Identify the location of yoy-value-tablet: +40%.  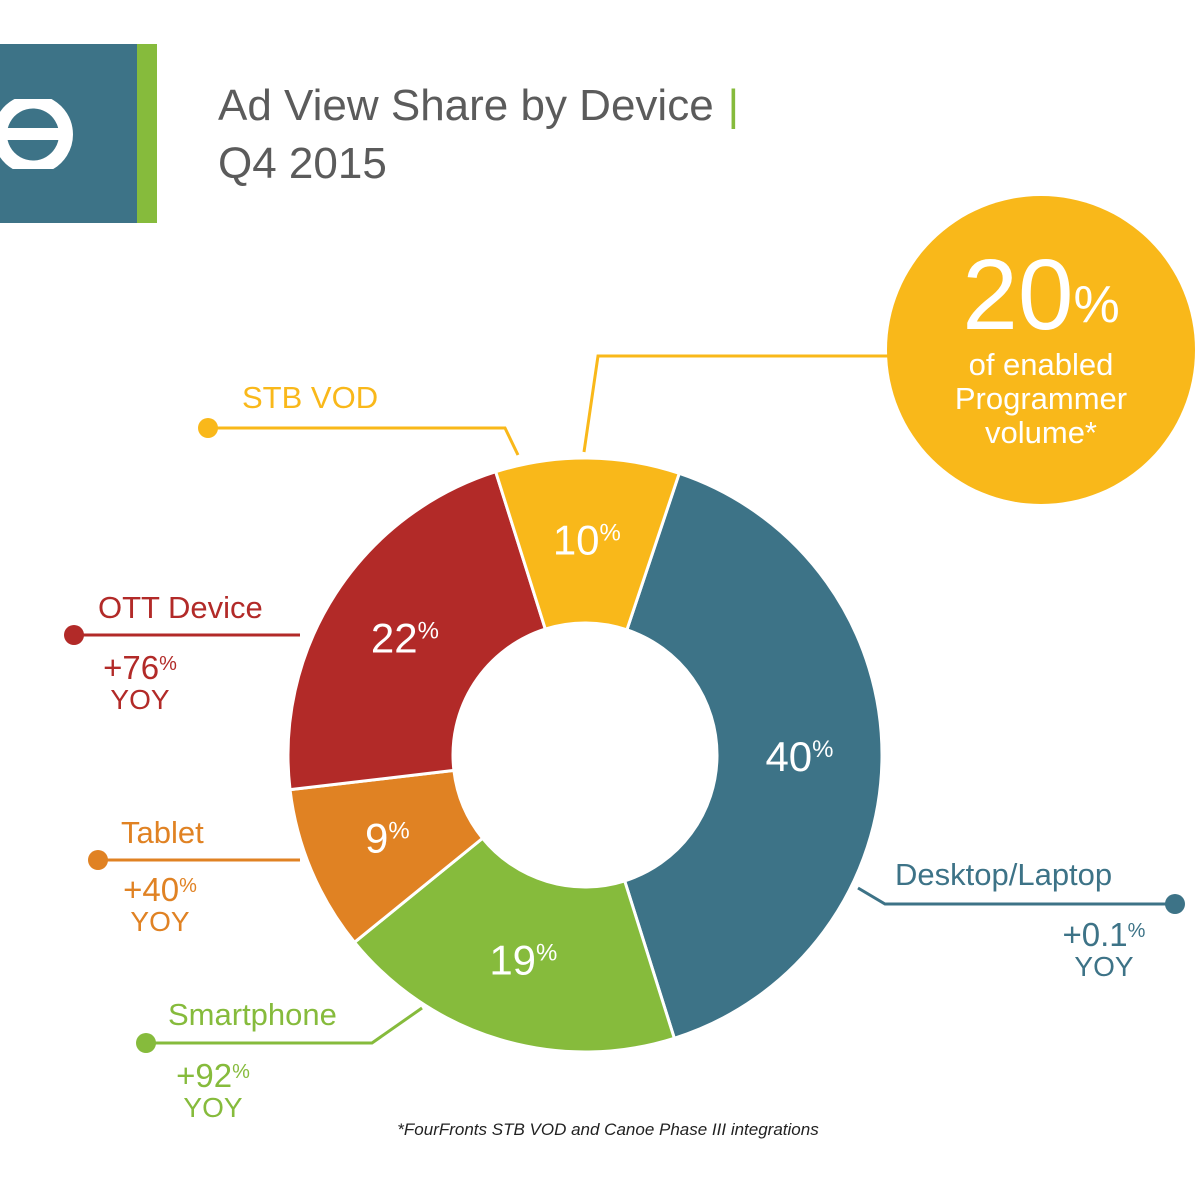
(160, 890).